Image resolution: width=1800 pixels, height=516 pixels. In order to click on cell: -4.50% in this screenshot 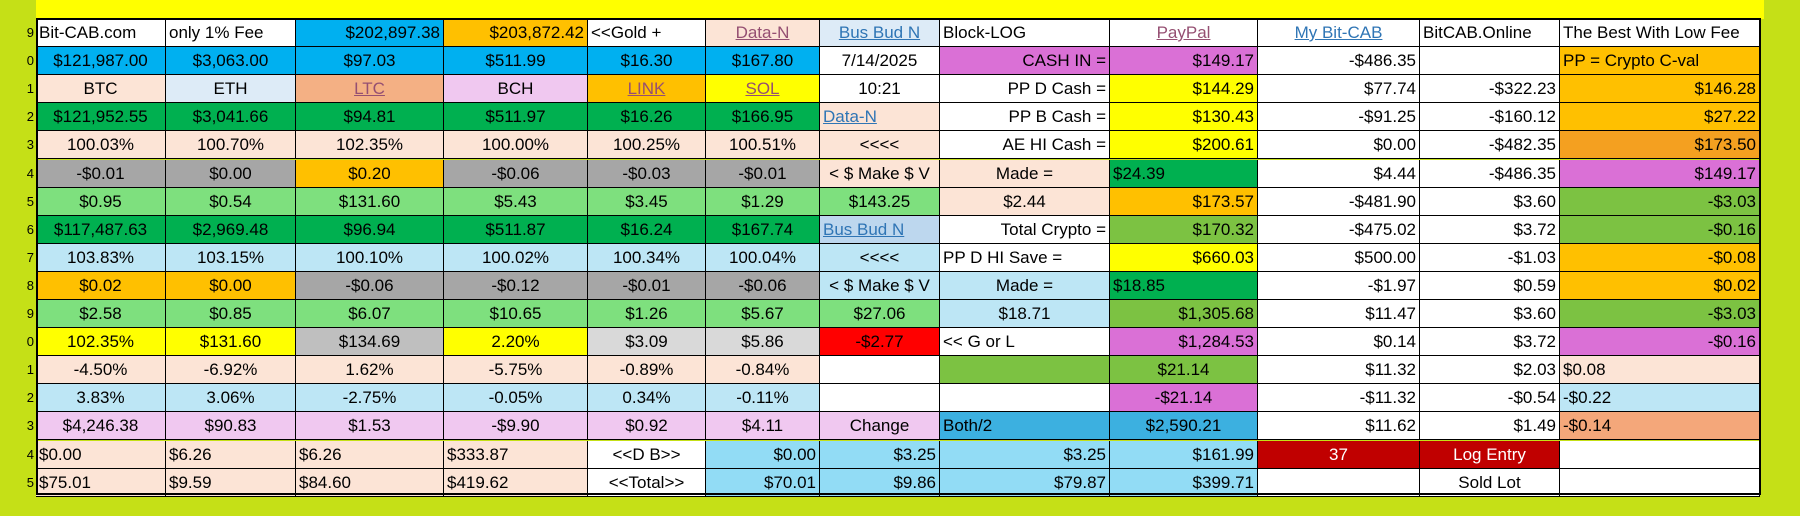, I will do `click(101, 370)`.